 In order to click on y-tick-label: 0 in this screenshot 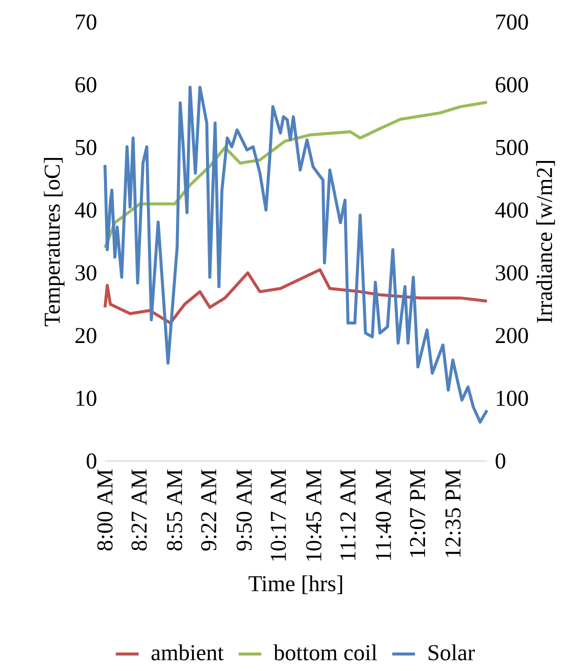, I will do `click(91, 461)`.